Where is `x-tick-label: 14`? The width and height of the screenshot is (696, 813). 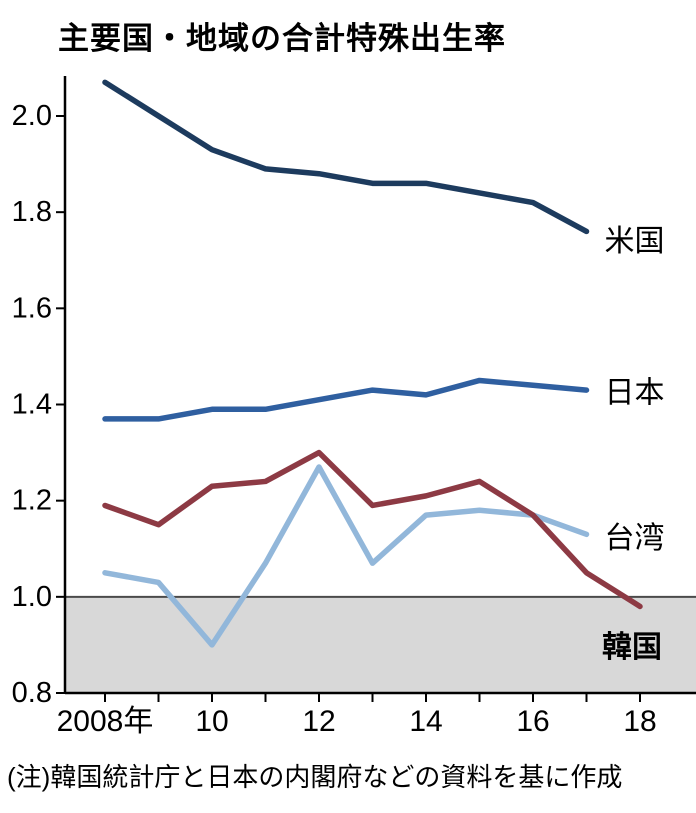
x-tick-label: 14 is located at coordinates (425, 721).